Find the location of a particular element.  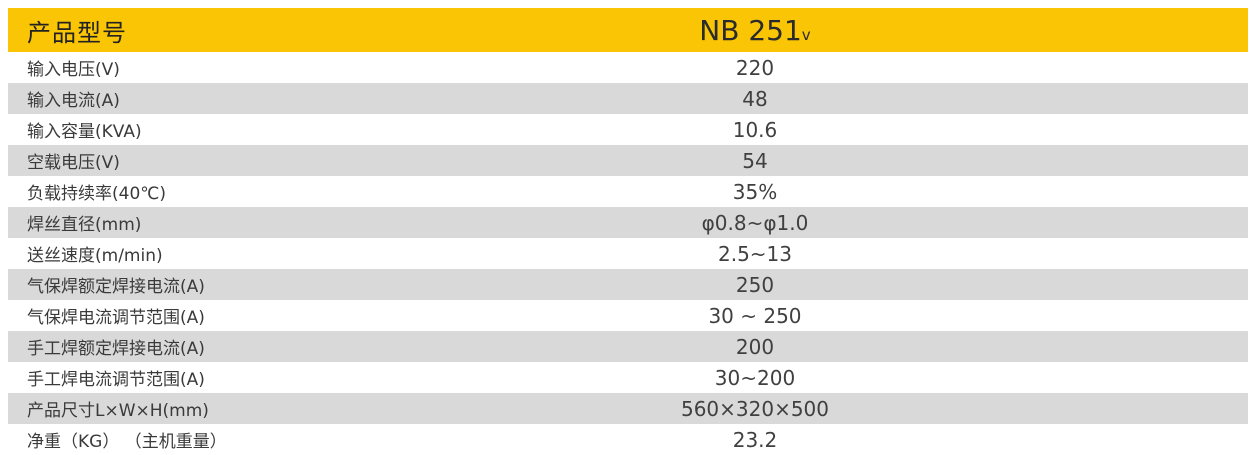

spec-value: 54 is located at coordinates (755, 160).